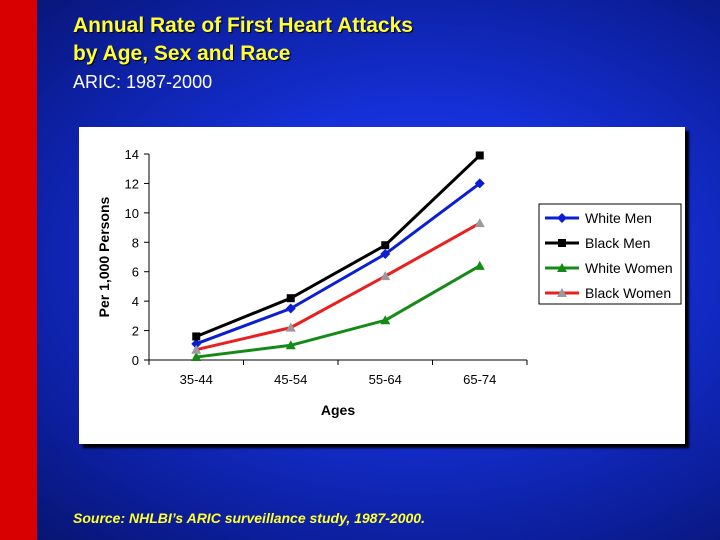 This screenshot has width=720, height=540. What do you see at coordinates (628, 293) in the screenshot?
I see `legend-label: Black Women` at bounding box center [628, 293].